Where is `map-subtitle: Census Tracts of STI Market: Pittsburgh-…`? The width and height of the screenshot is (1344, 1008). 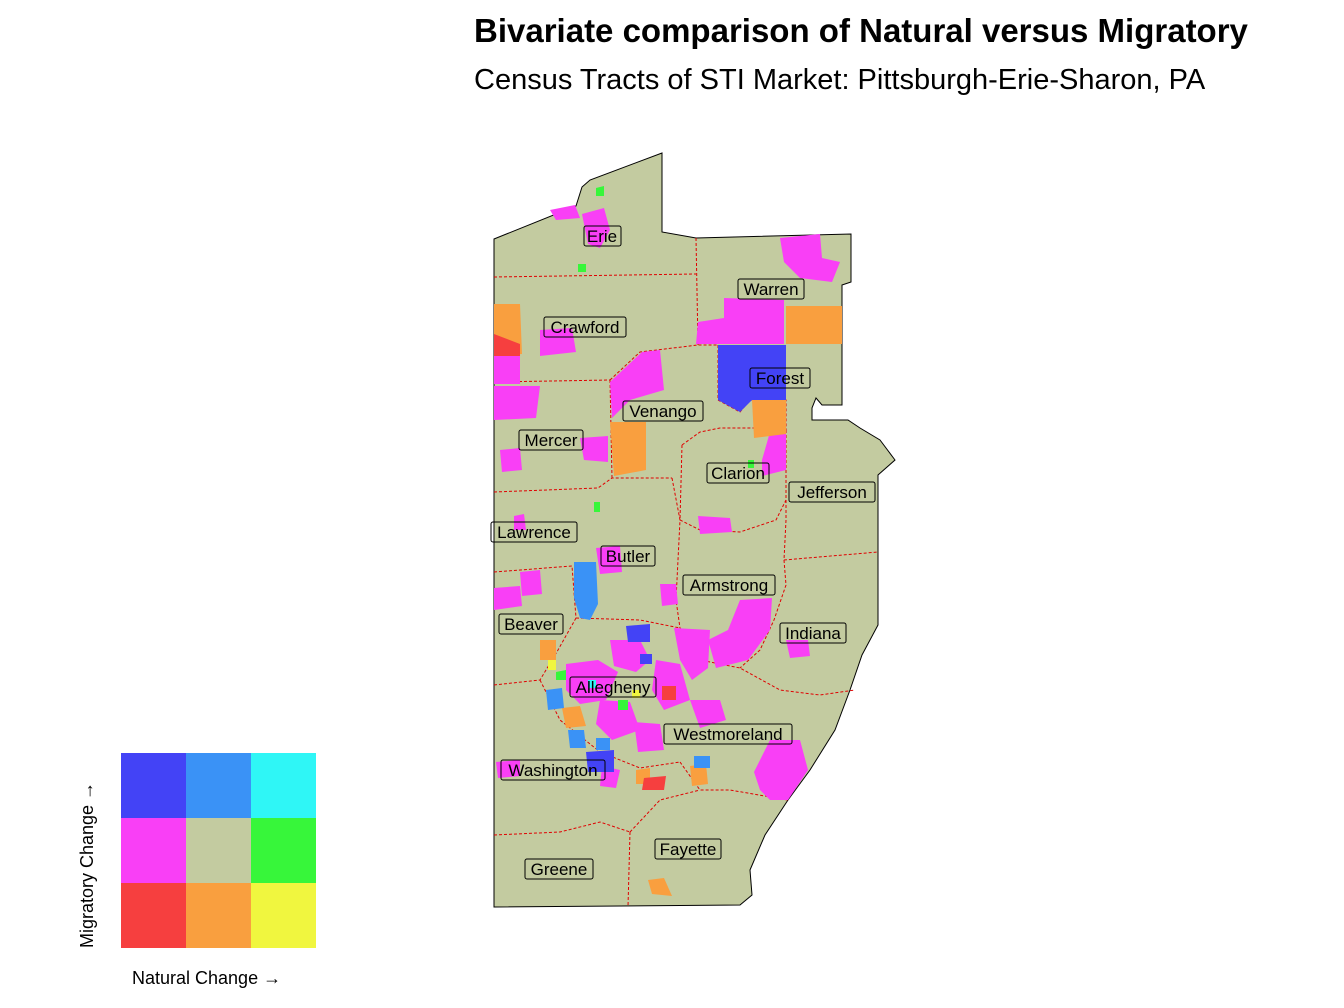
map-subtitle: Census Tracts of STI Market: Pittsburgh-… is located at coordinates (840, 80).